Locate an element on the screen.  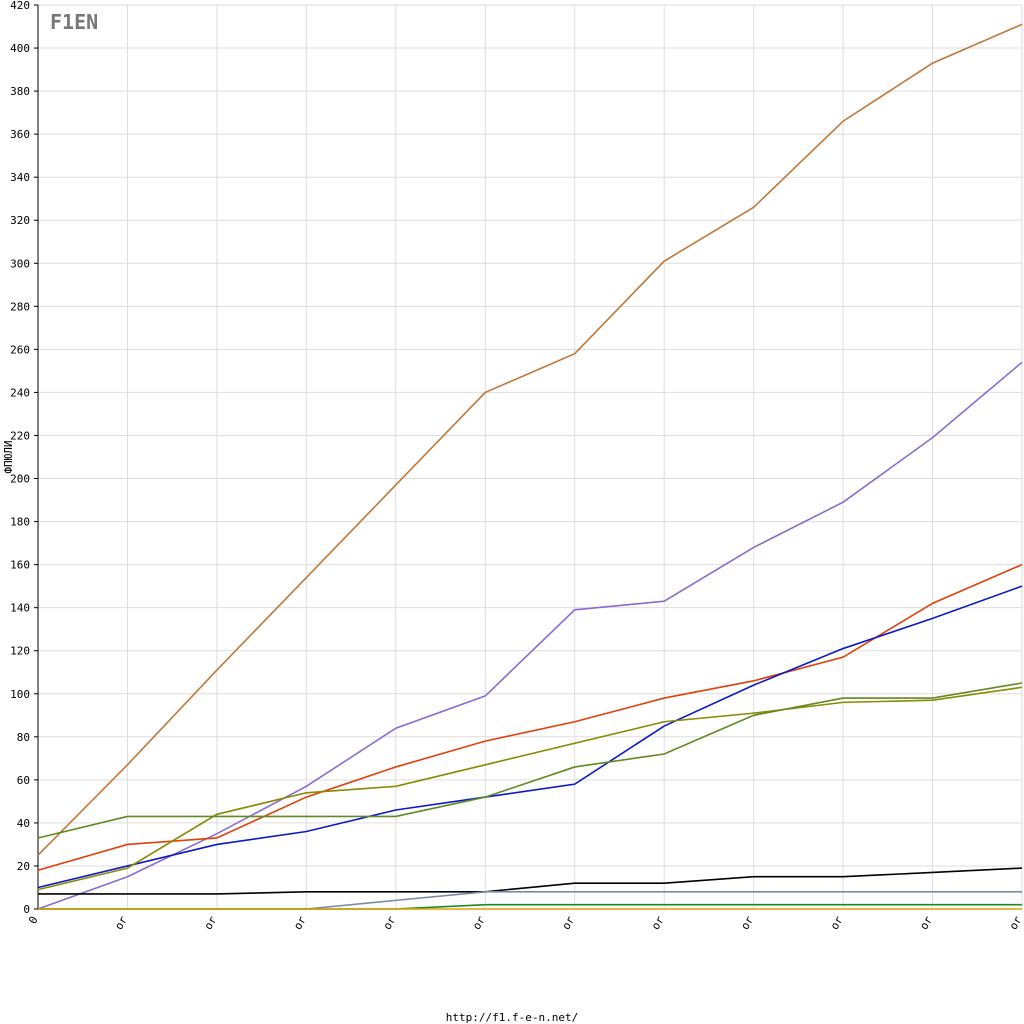
y-tick-label: 280 is located at coordinates (20, 306).